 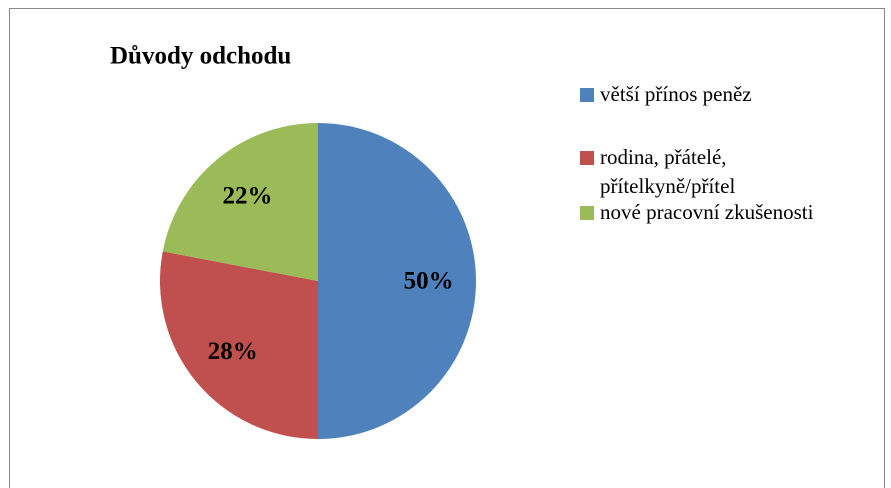 I want to click on legend-label: větší přínos peněz, so click(x=676, y=94).